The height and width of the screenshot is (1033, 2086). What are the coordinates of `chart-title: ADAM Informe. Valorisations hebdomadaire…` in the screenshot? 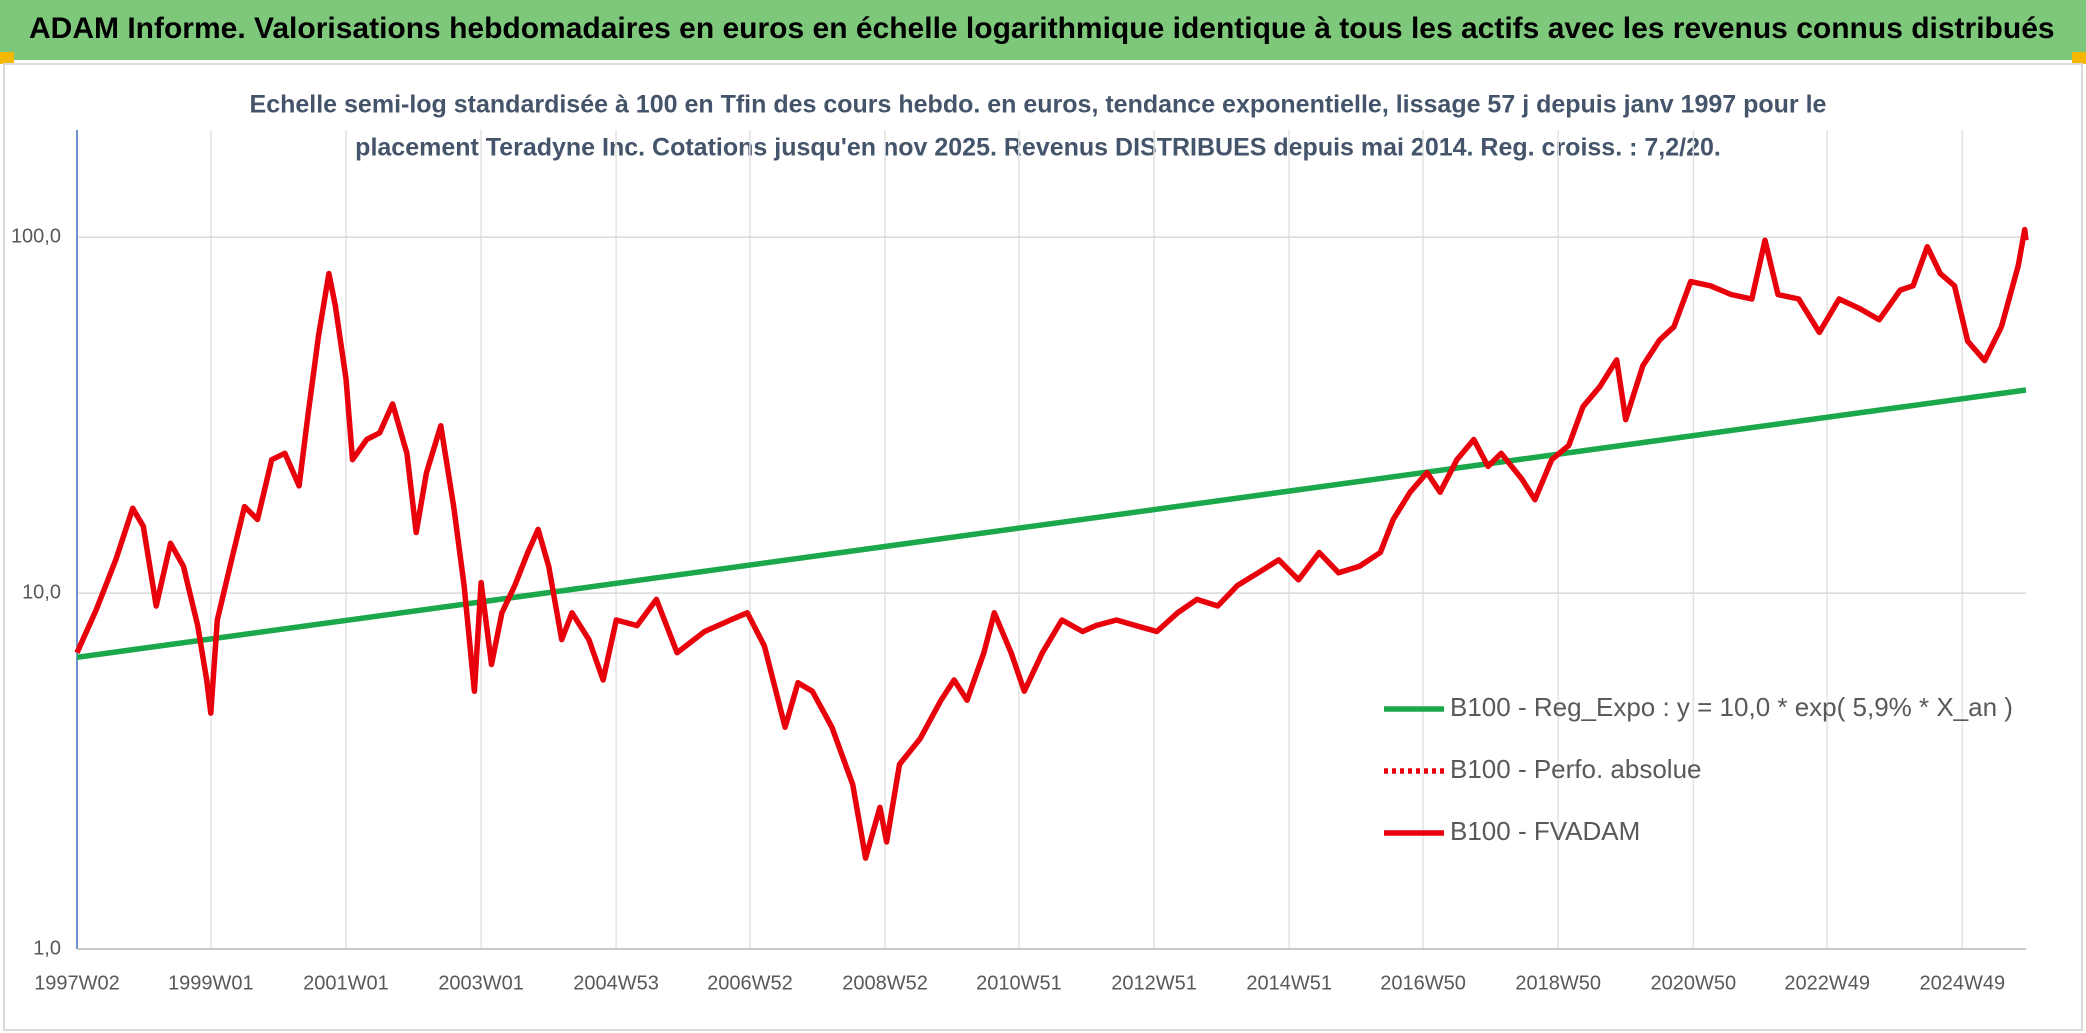 It's located at (1042, 28).